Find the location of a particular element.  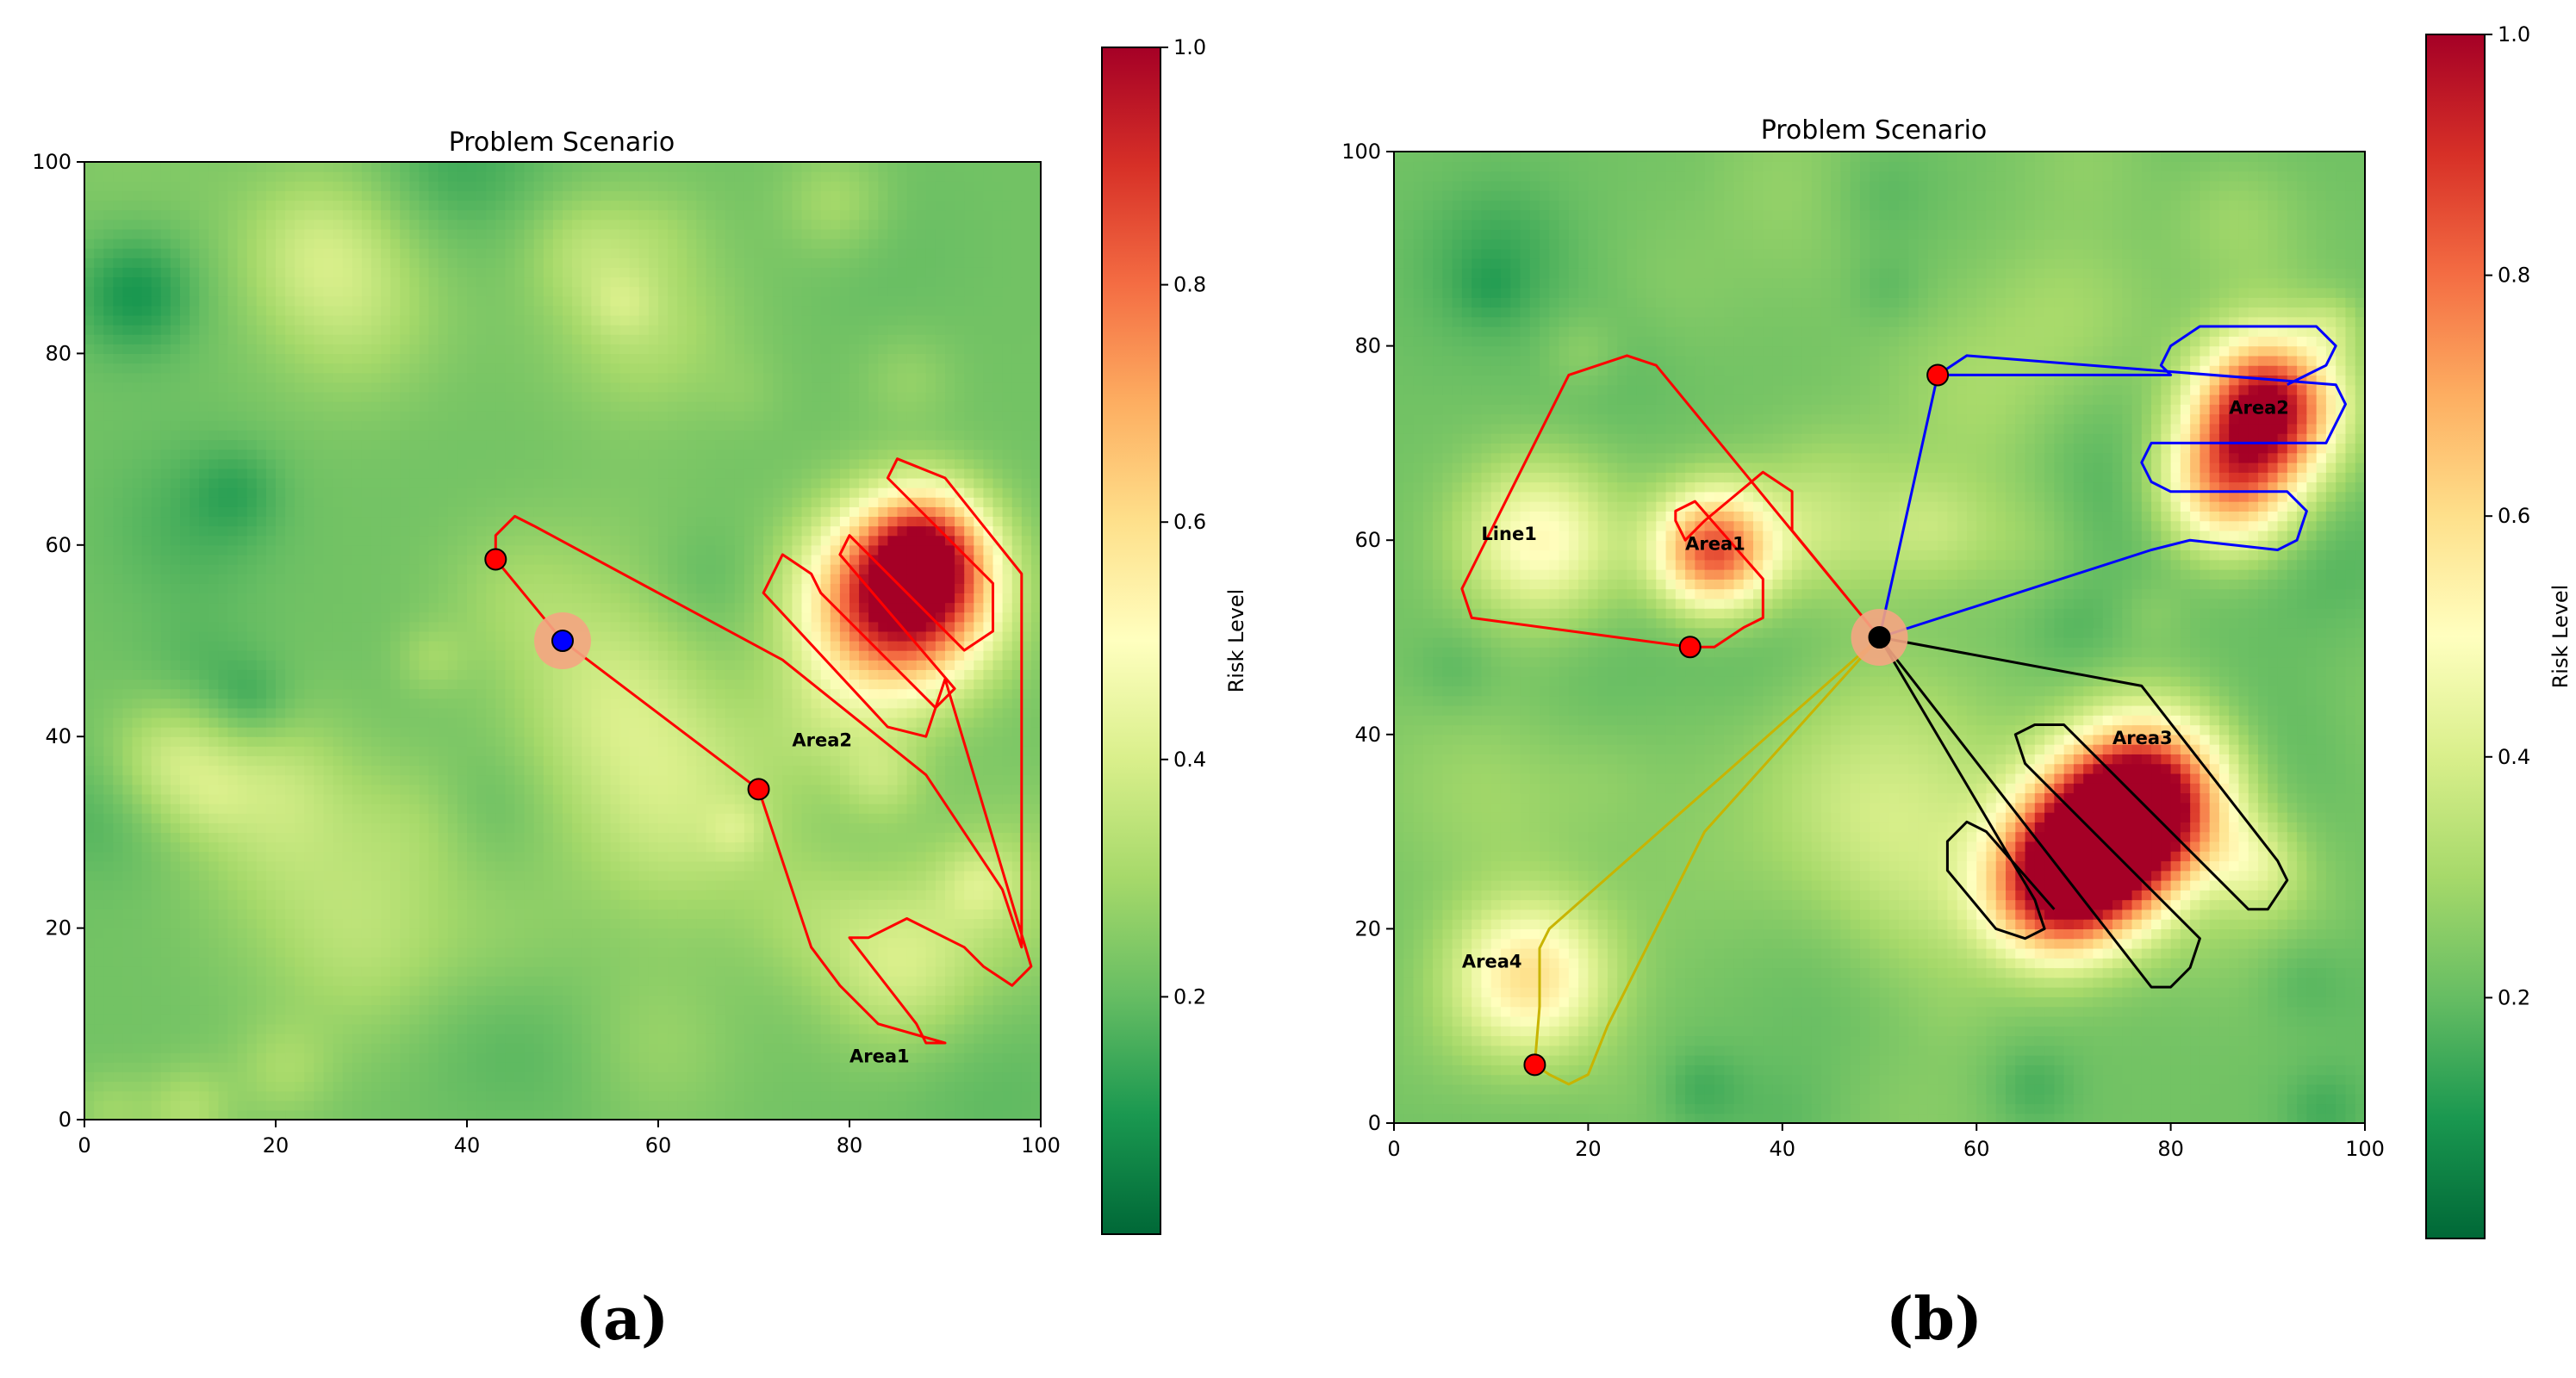

route-uav3 is located at coordinates (2084, 812).